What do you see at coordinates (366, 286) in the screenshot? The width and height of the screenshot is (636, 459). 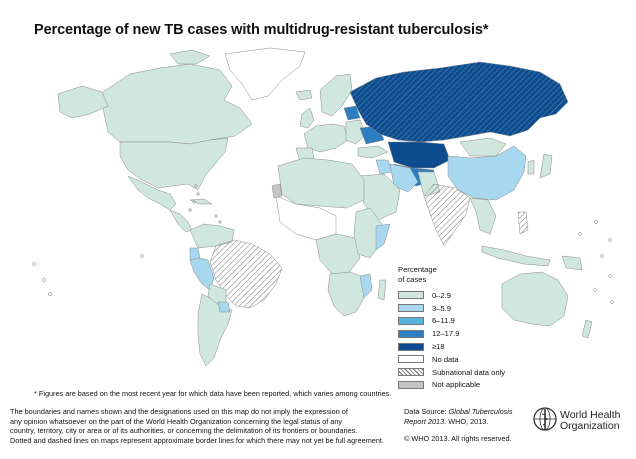 I see `region-mozambique` at bounding box center [366, 286].